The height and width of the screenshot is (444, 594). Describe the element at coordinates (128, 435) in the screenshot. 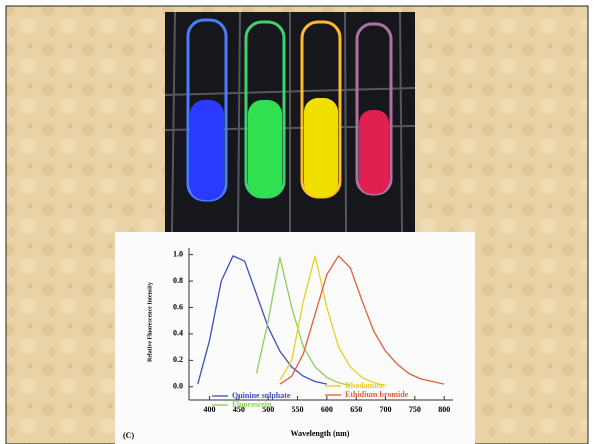

I see `panel-label: (C)` at that location.